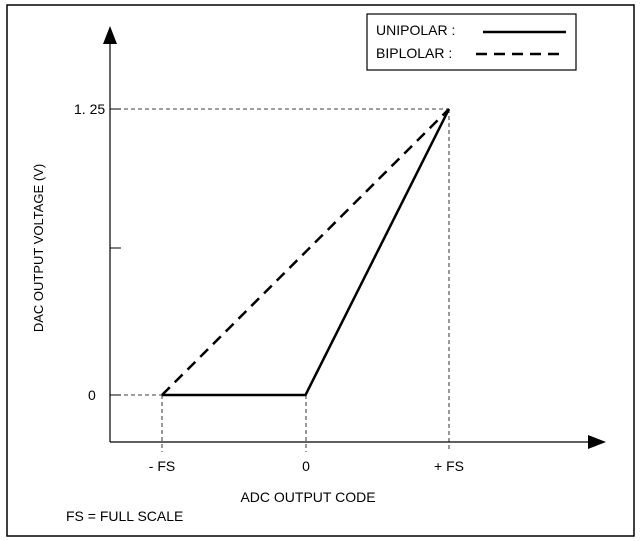 The image size is (641, 541). What do you see at coordinates (414, 53) in the screenshot?
I see `legend-label-biplolar: BIPLOLAR :` at bounding box center [414, 53].